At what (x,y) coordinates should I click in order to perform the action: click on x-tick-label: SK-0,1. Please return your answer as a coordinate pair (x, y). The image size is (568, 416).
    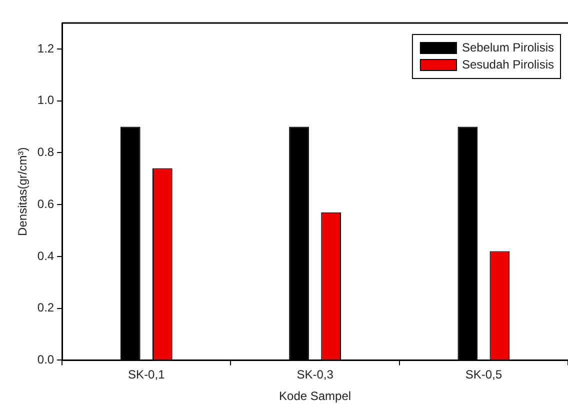
    Looking at the image, I should click on (147, 375).